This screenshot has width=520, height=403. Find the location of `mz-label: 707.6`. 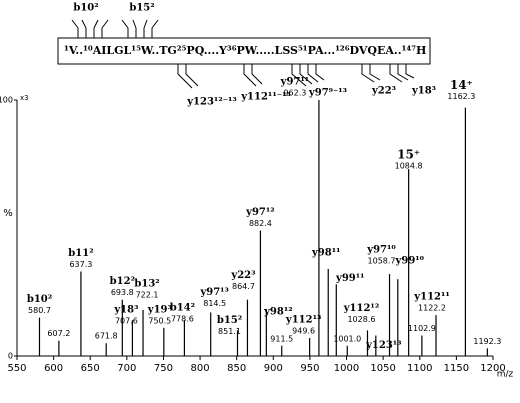

mz-label: 707.6 is located at coordinates (126, 321).